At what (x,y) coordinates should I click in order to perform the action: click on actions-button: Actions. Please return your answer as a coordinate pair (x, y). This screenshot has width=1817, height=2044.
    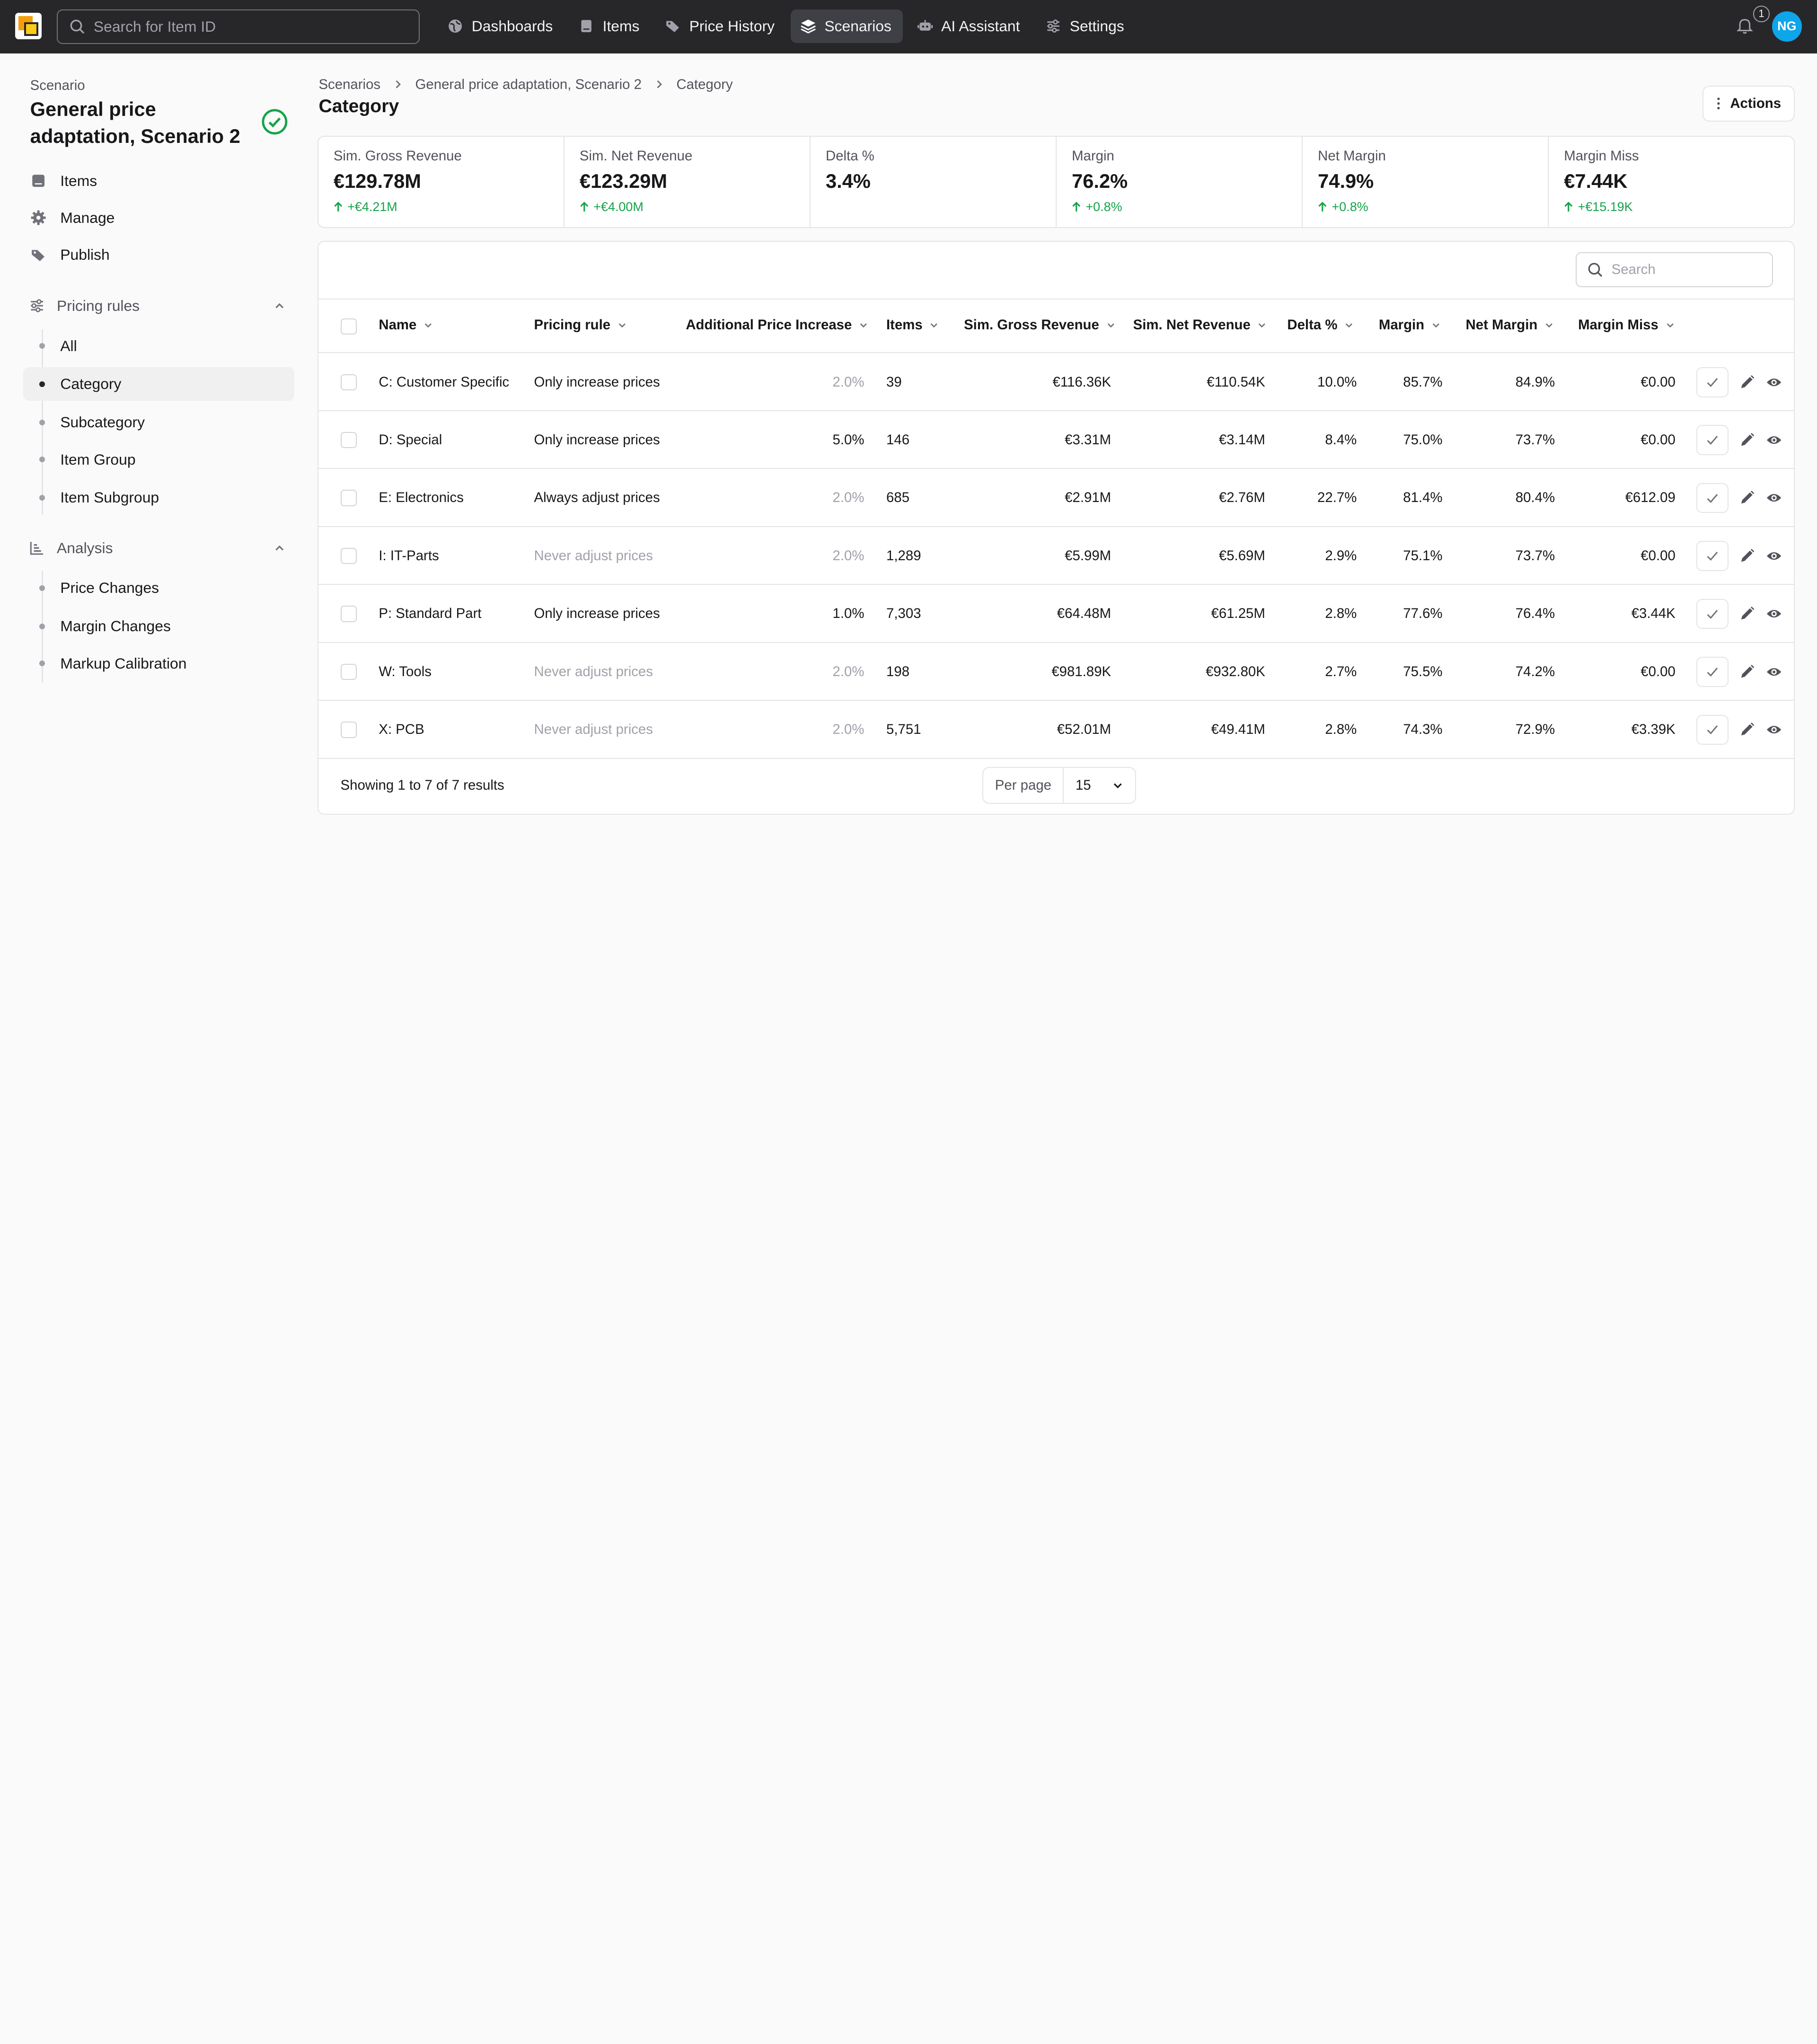
    Looking at the image, I should click on (1749, 104).